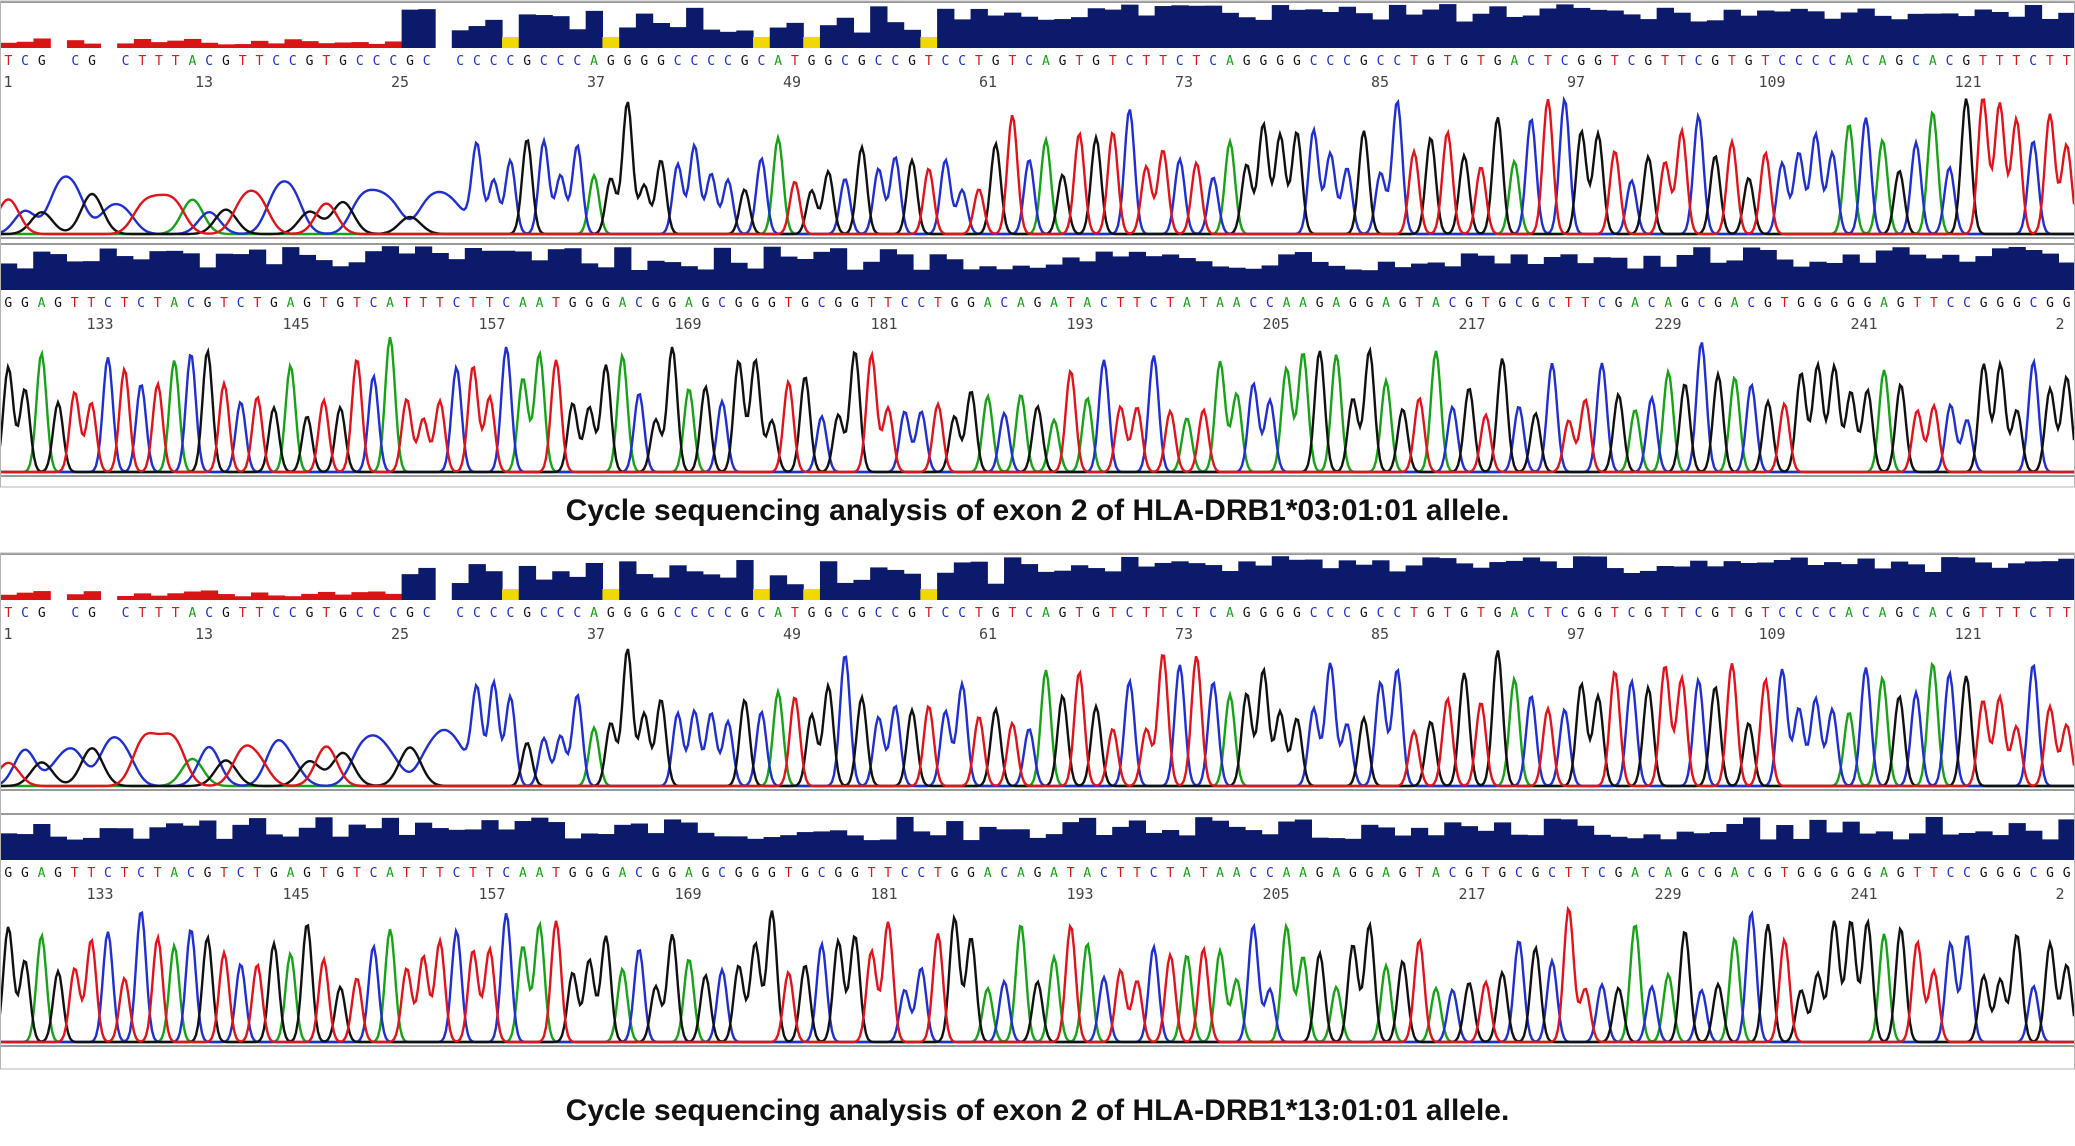 The height and width of the screenshot is (1146, 2075). What do you see at coordinates (988, 82) in the screenshot?
I see `position-tick-label: 61` at bounding box center [988, 82].